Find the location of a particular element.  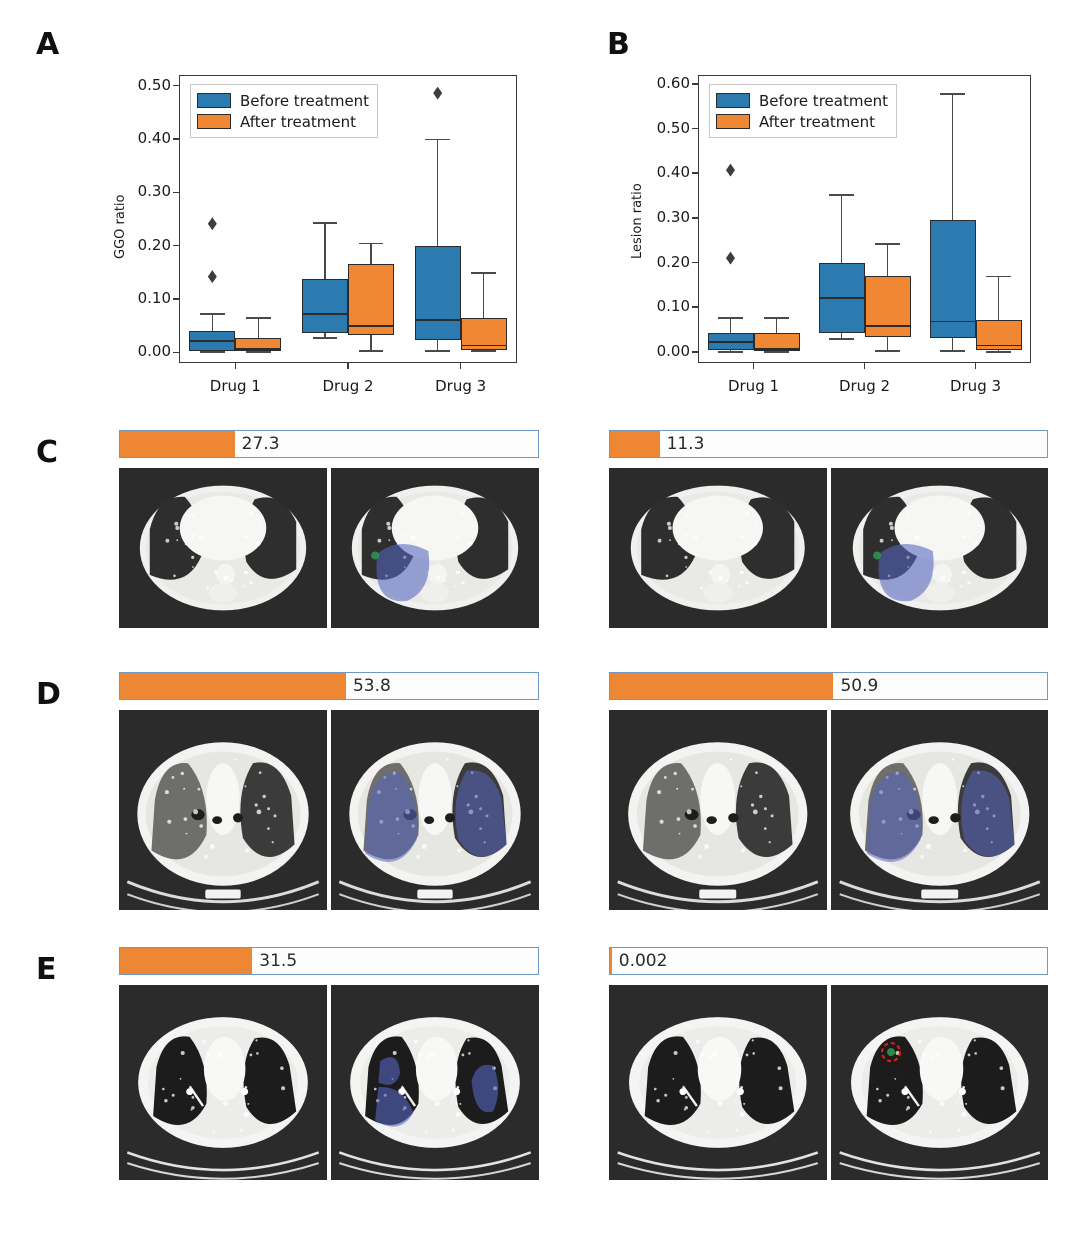

legend-a: Before treatment After treatment is located at coordinates (284, 111).